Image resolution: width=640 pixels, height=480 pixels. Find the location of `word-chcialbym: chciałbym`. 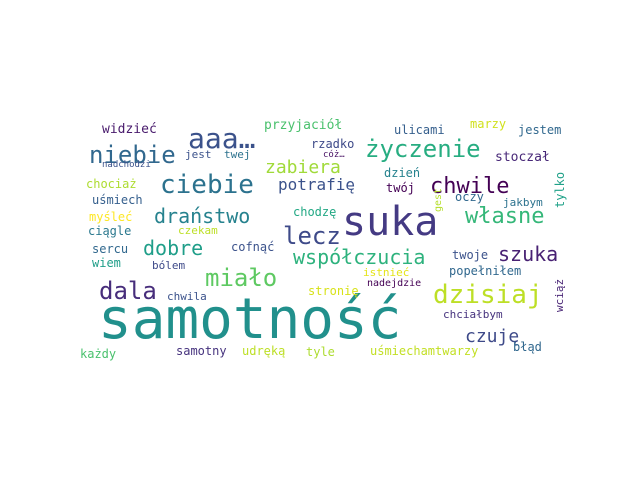

word-chcialbym: chciałbym is located at coordinates (473, 314).